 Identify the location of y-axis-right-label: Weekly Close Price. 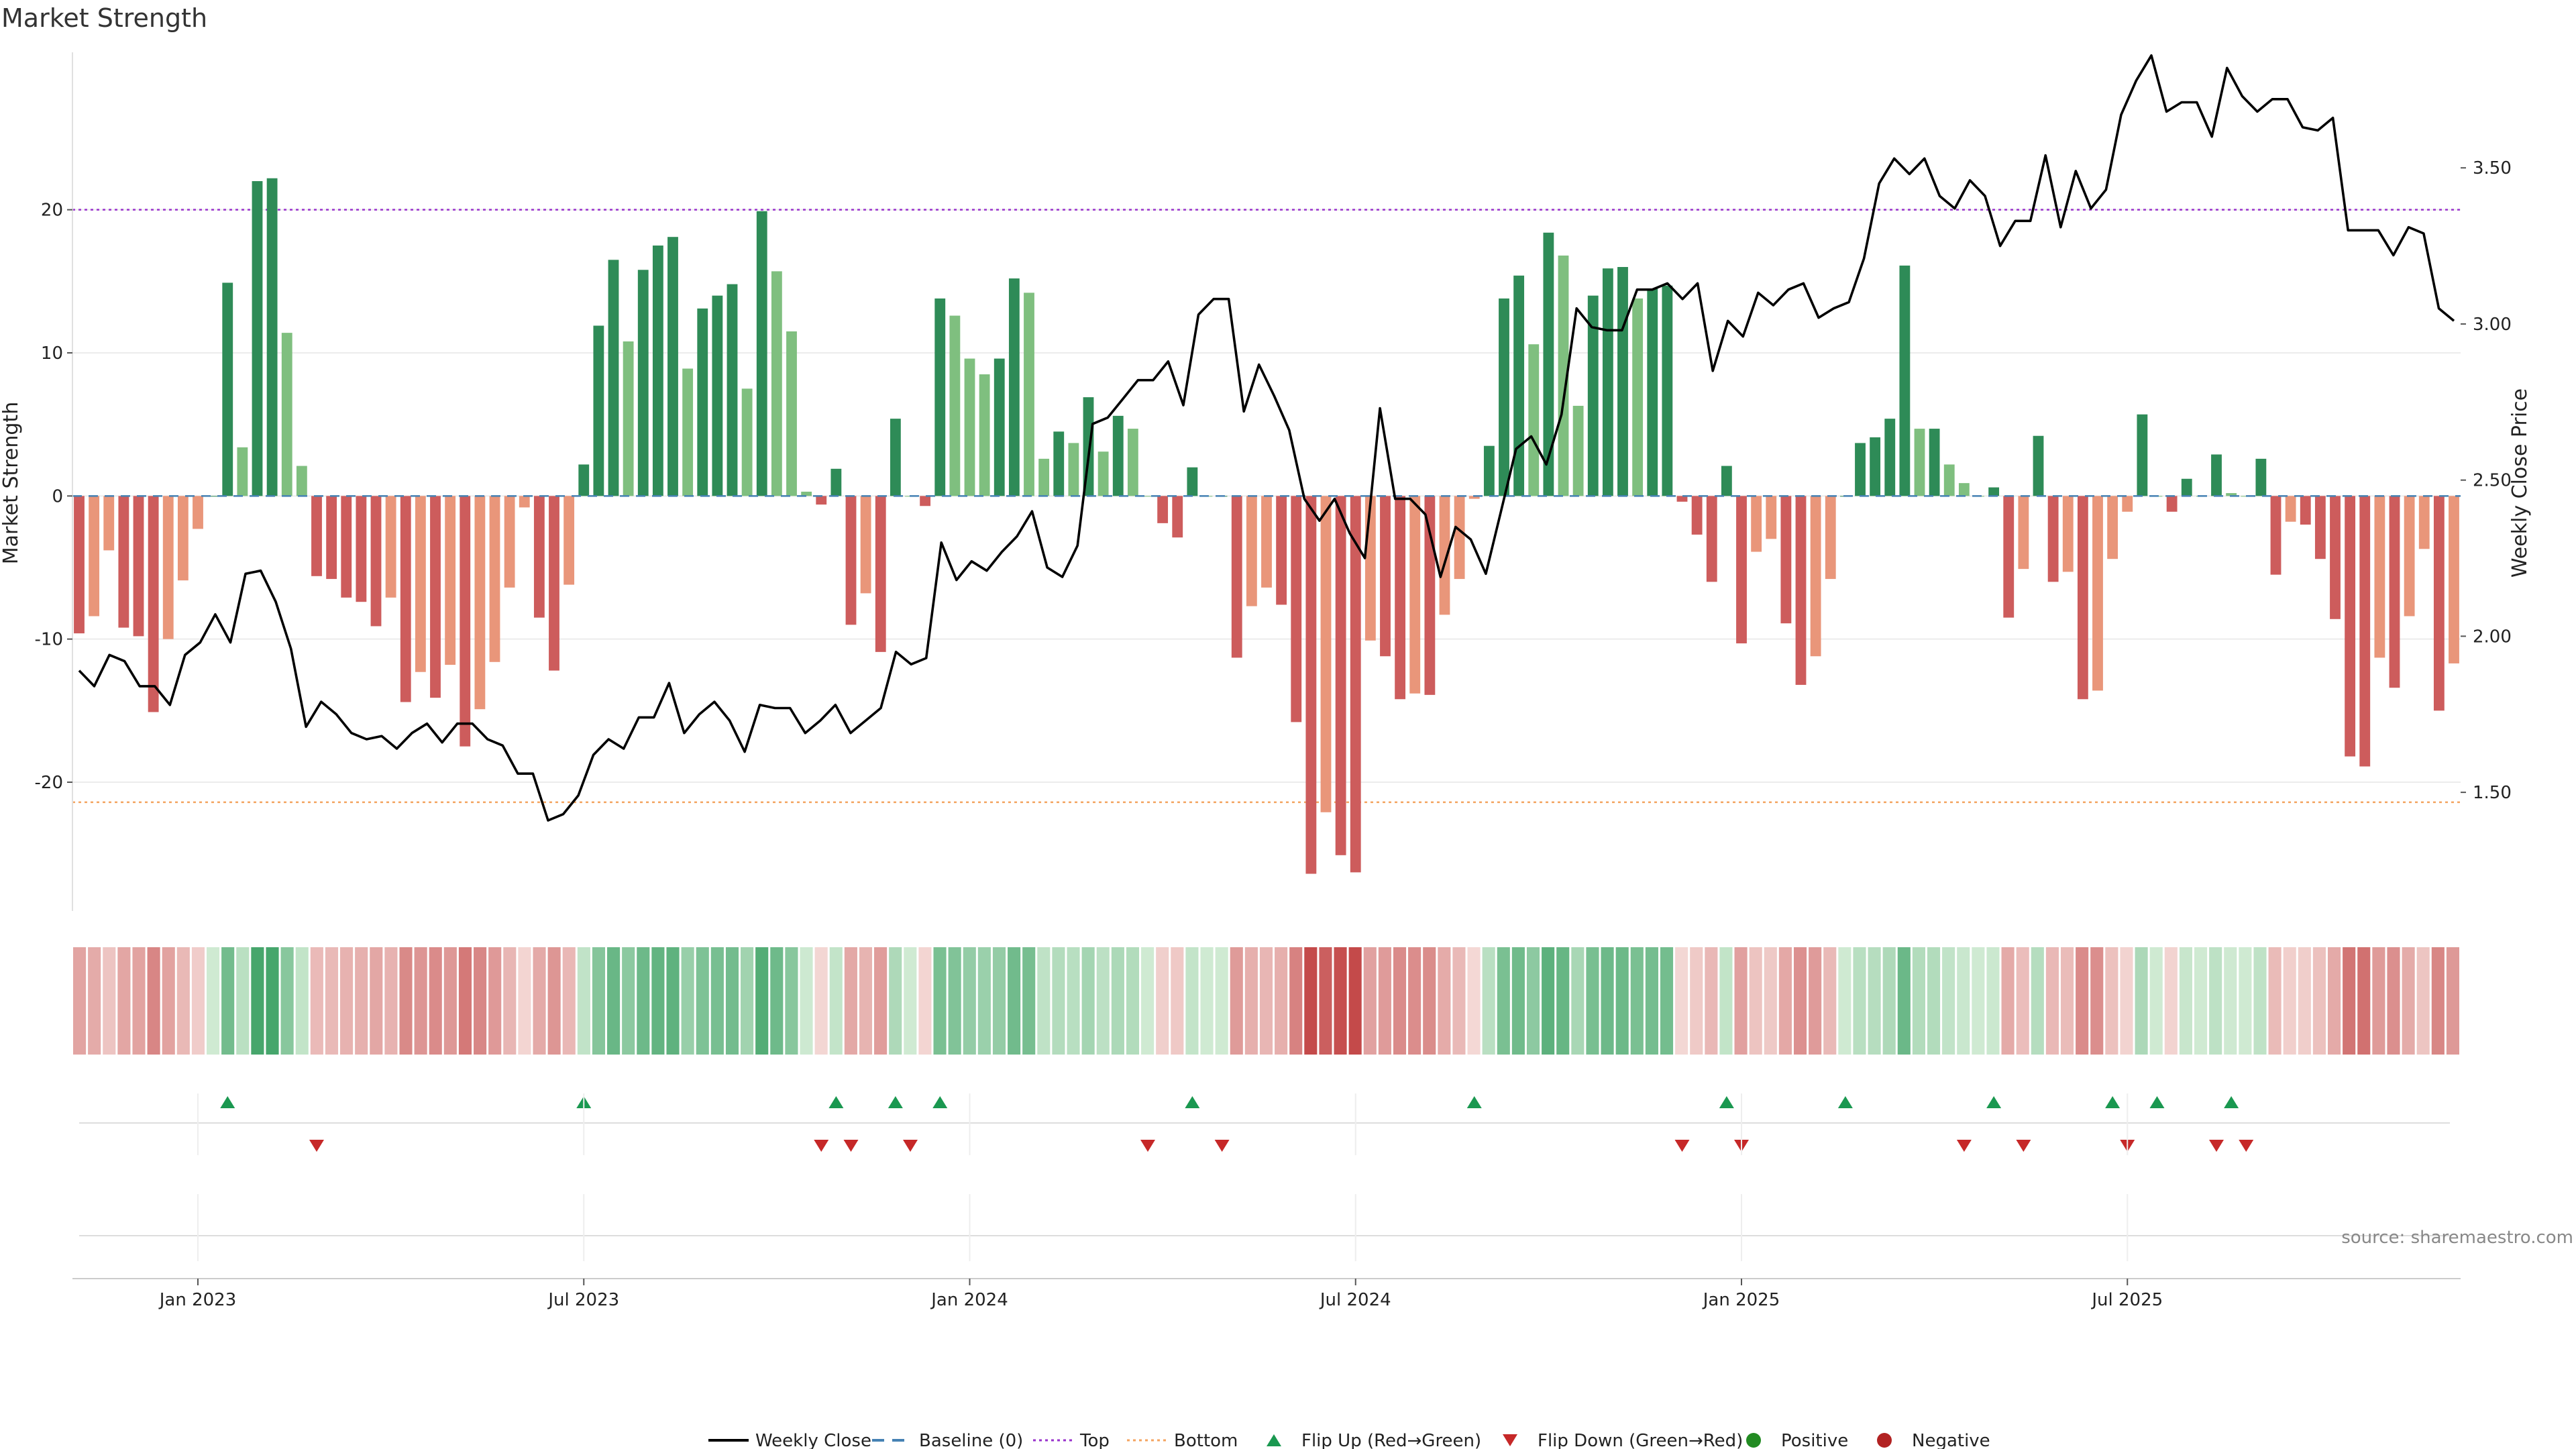
(2520, 483).